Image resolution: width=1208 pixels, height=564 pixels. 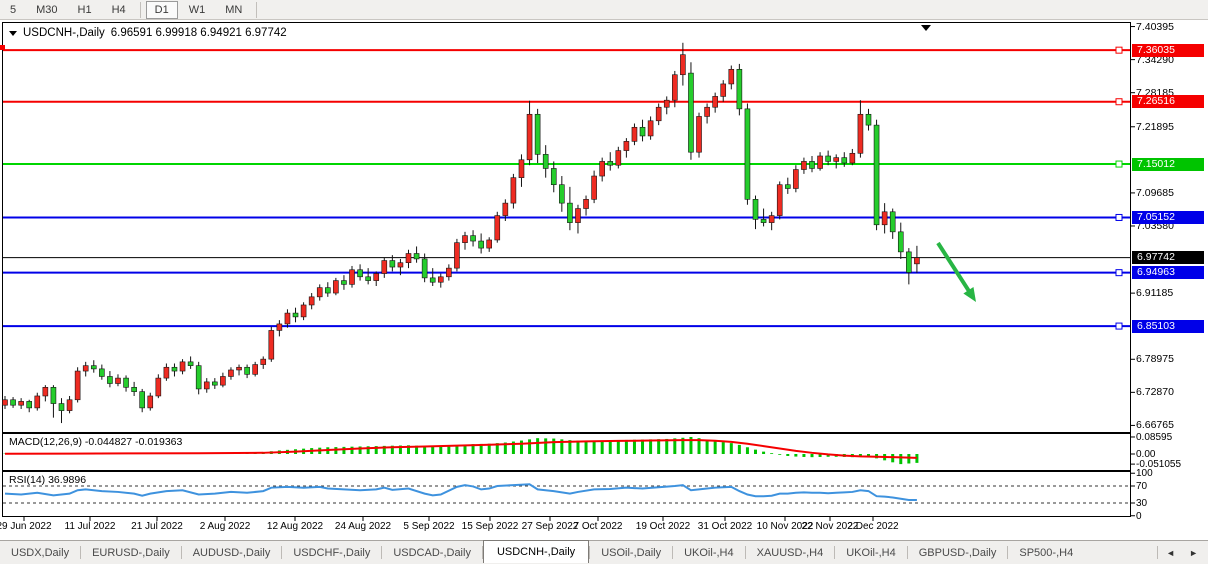 I want to click on tab-usdcnh-daily: USDCNH-,Daily, so click(x=536, y=551).